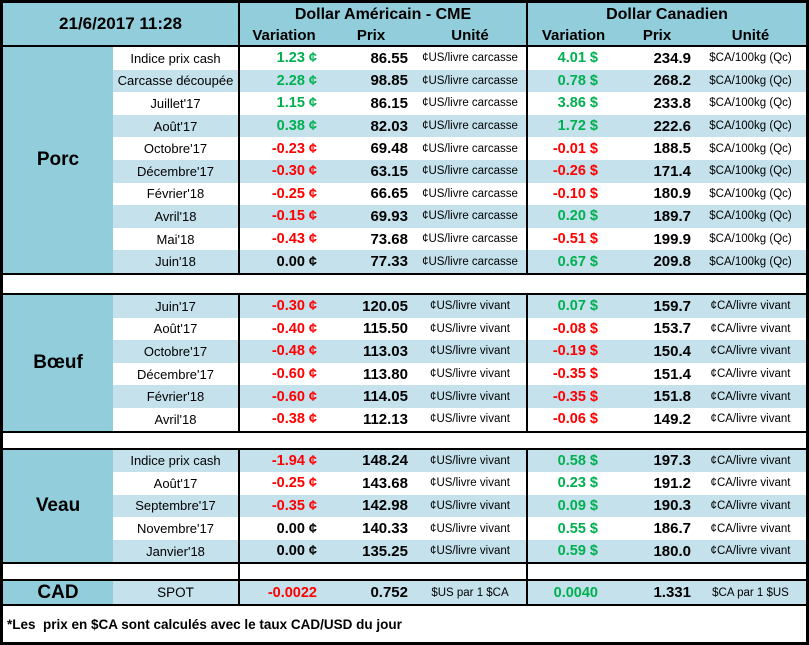 This screenshot has height=645, width=809. Describe the element at coordinates (672, 506) in the screenshot. I see `price-ca-cell: 190.3` at that location.